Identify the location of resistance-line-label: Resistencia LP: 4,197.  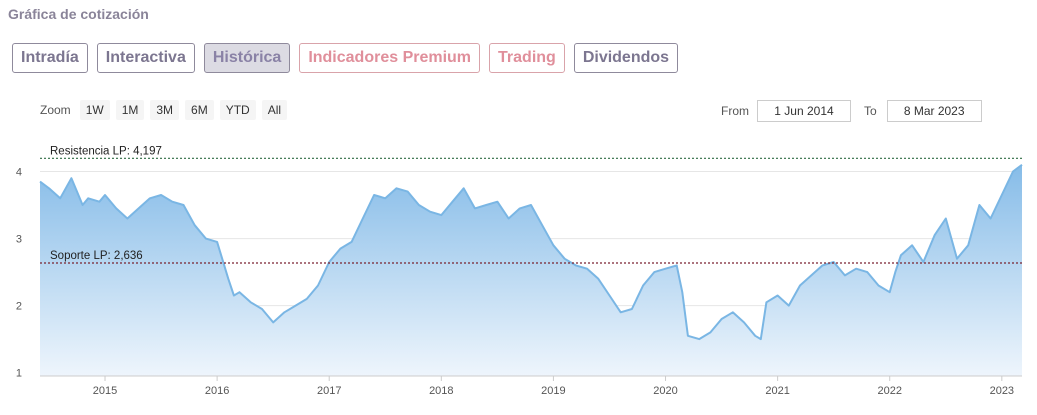
(106, 151).